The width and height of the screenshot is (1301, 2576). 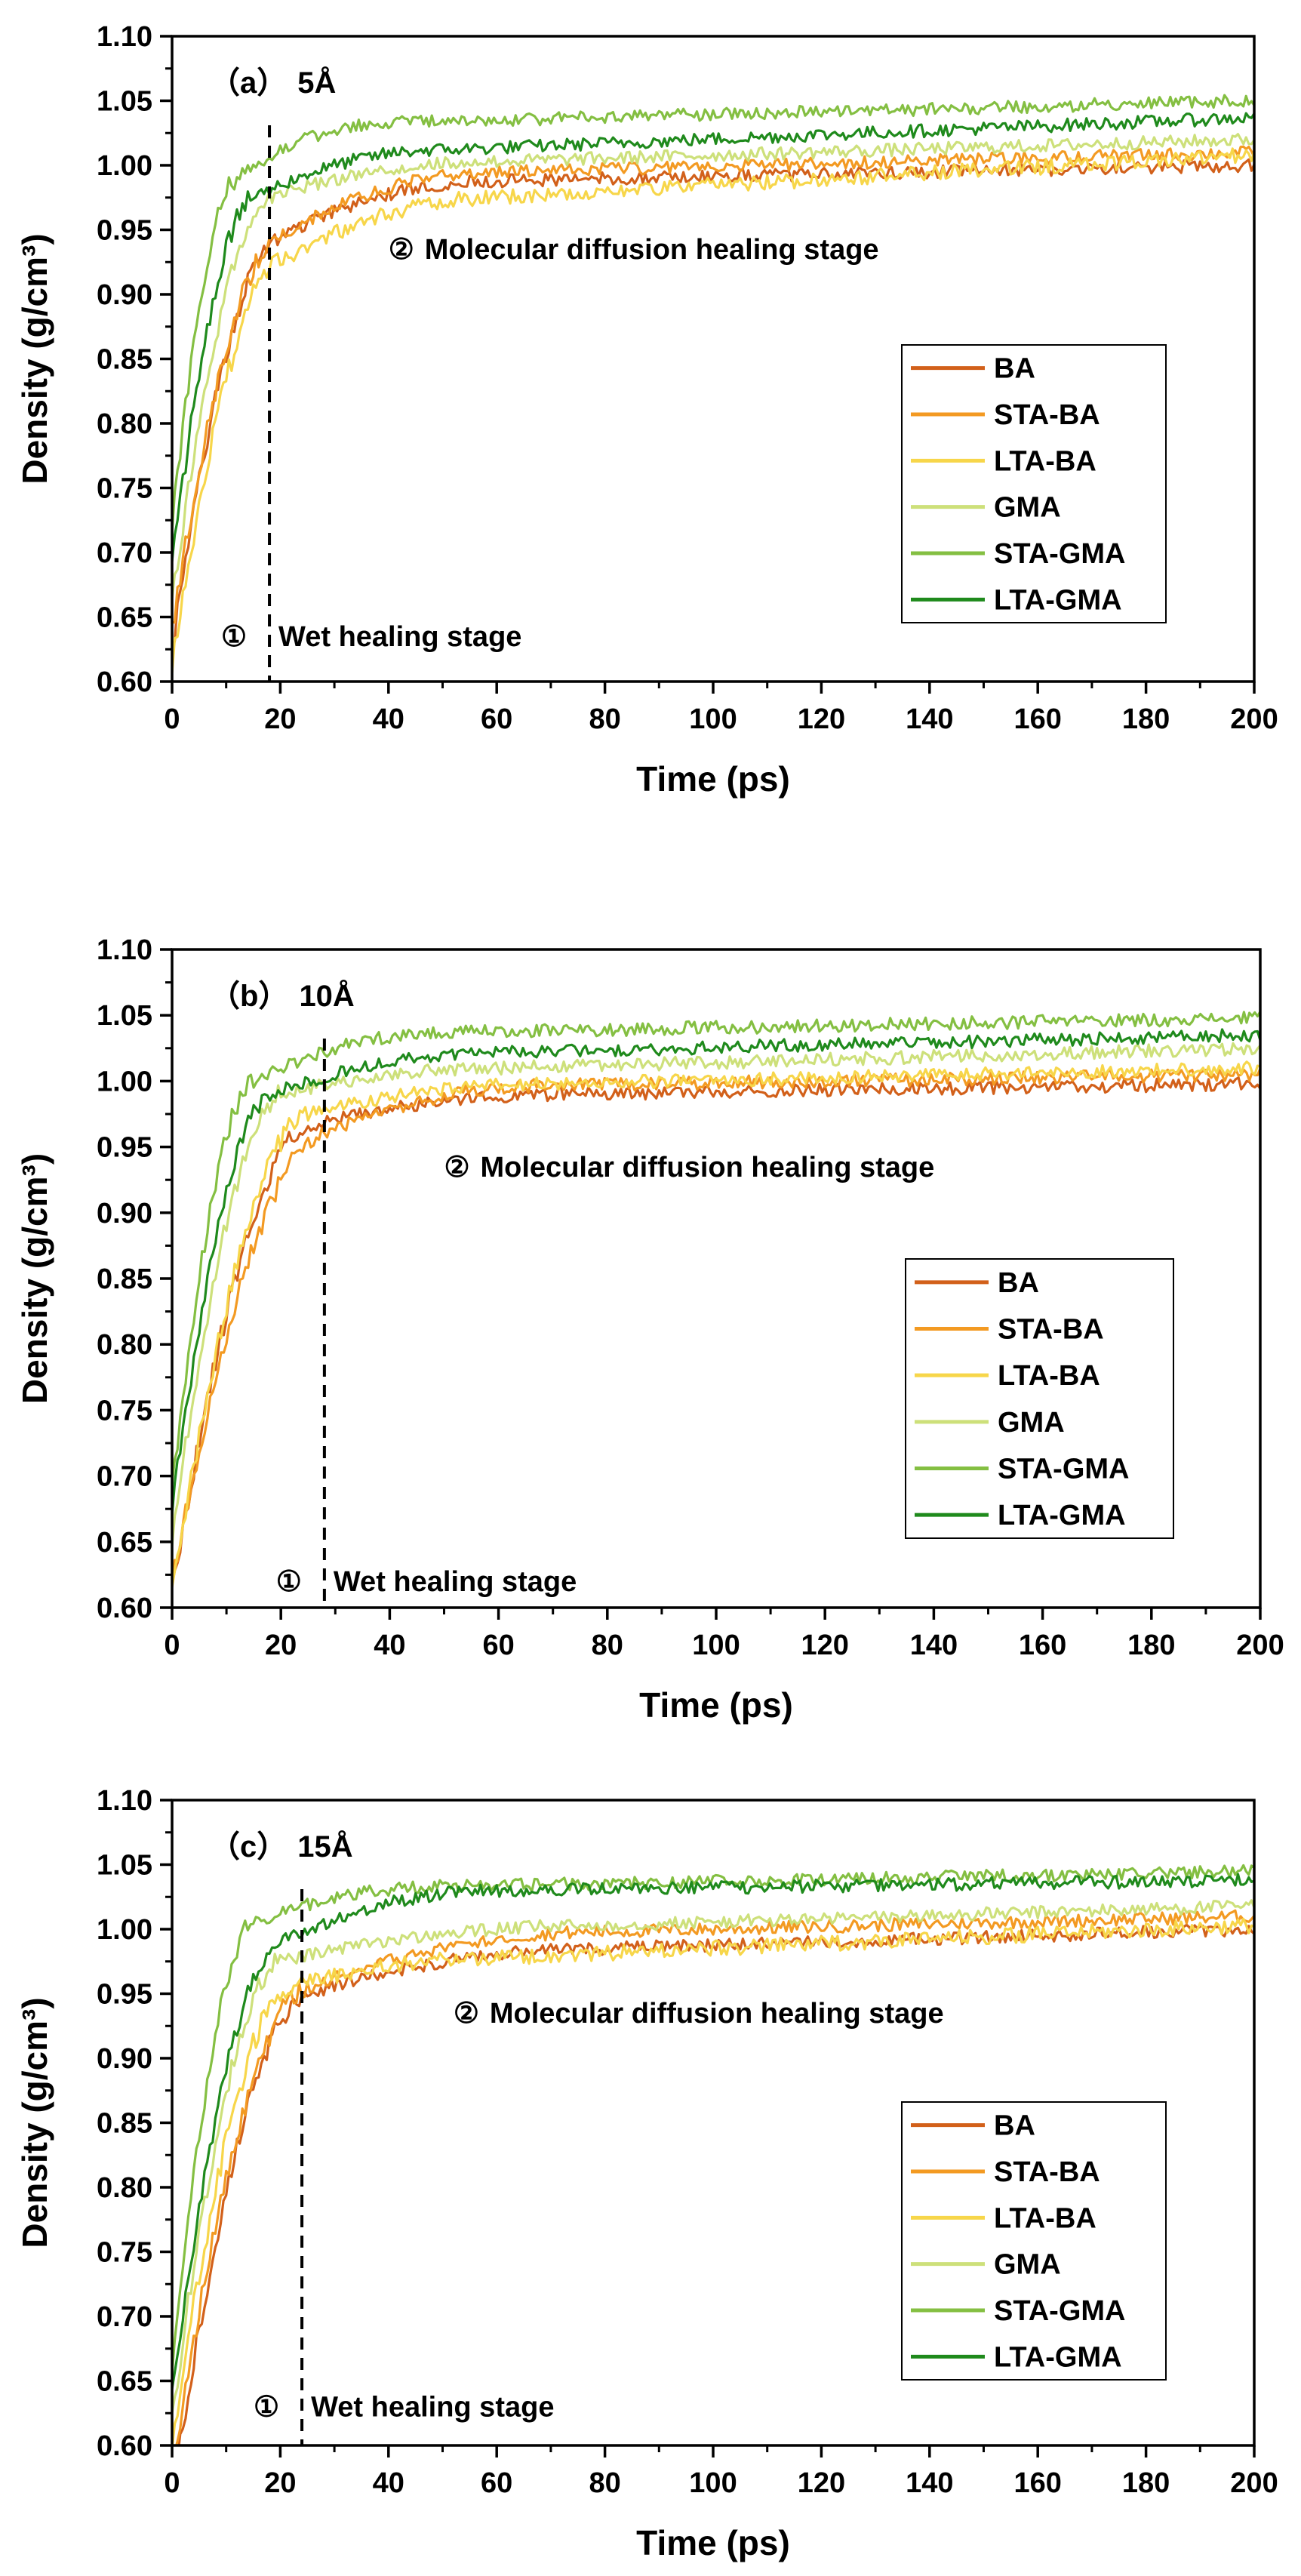 I want to click on panel-letter: （b）, so click(x=249, y=996).